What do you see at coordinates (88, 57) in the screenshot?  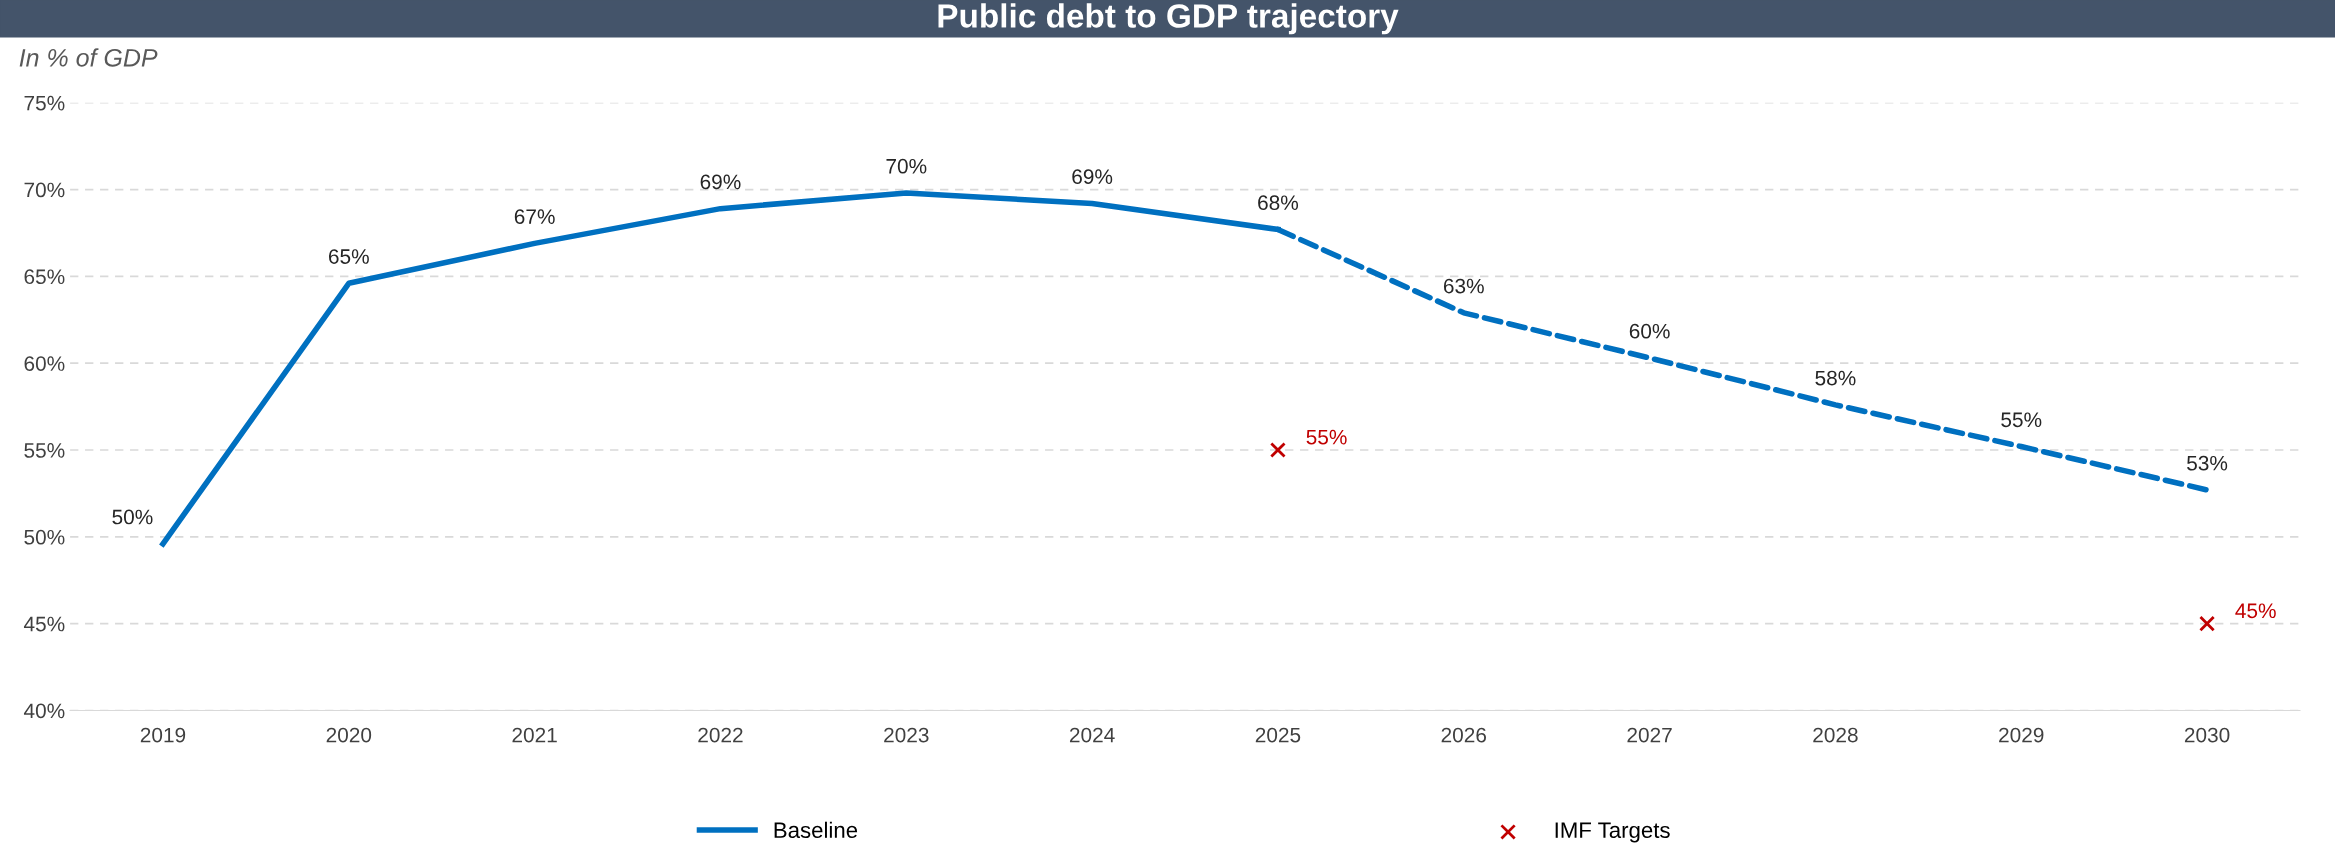 I see `y-axis-title: In % of GDP` at bounding box center [88, 57].